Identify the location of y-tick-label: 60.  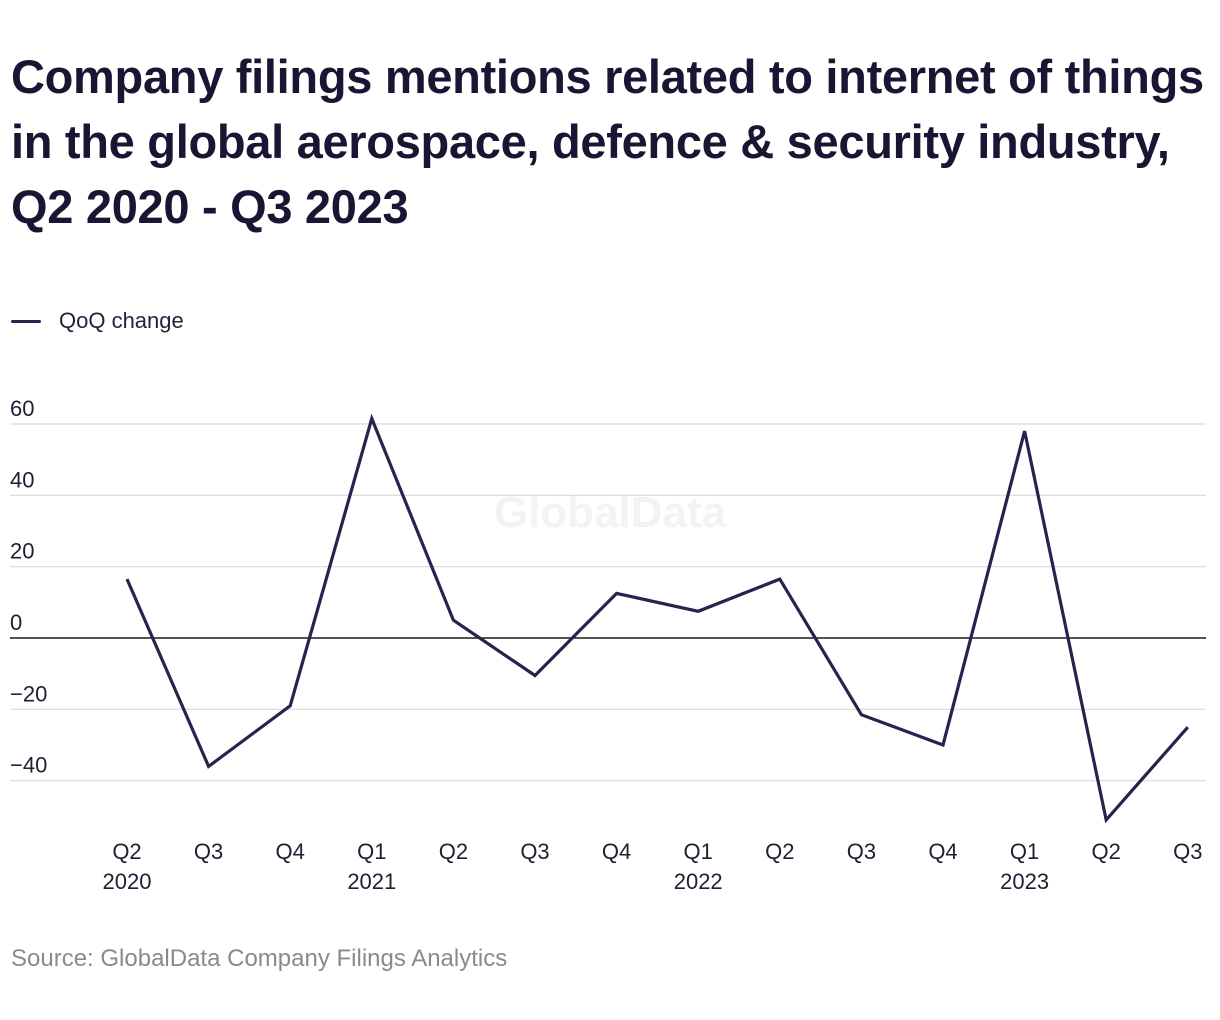
(22, 408).